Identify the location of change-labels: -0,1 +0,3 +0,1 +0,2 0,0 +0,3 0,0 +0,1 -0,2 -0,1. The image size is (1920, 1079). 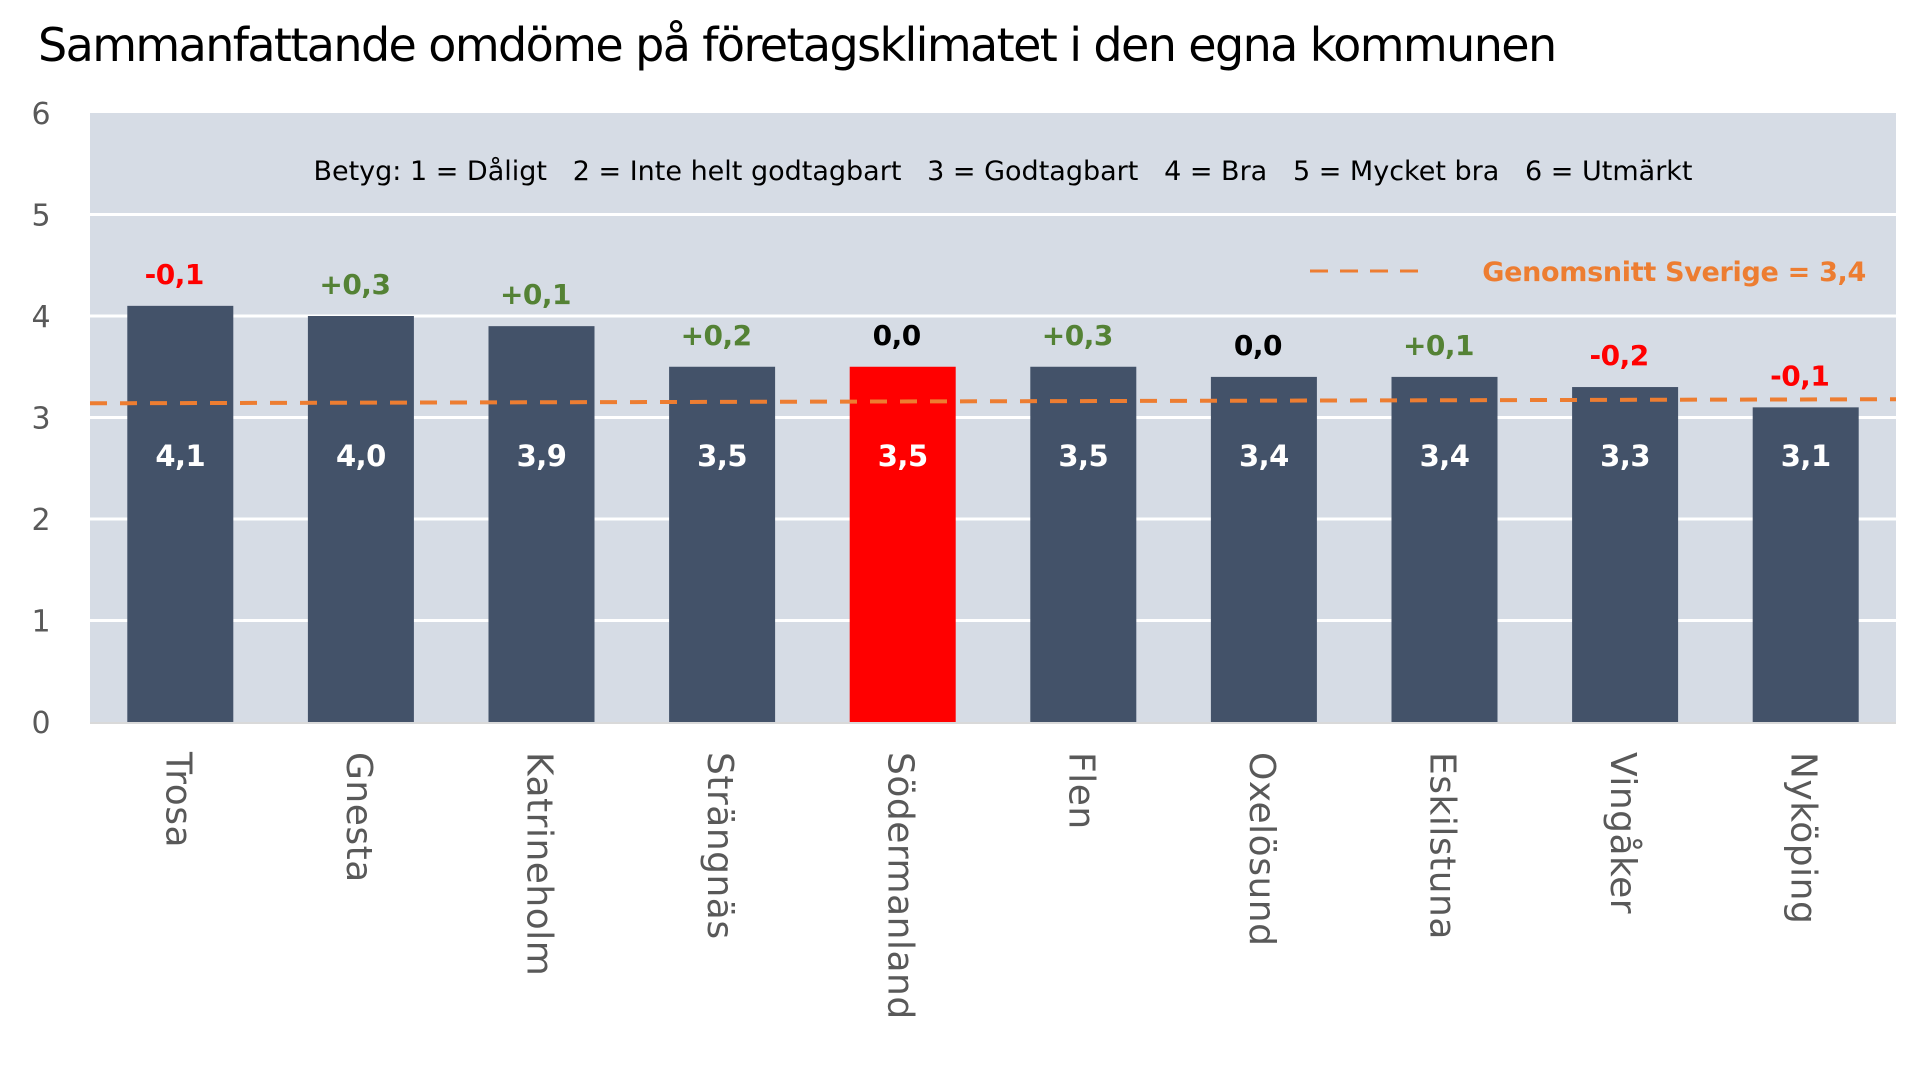
(987, 325).